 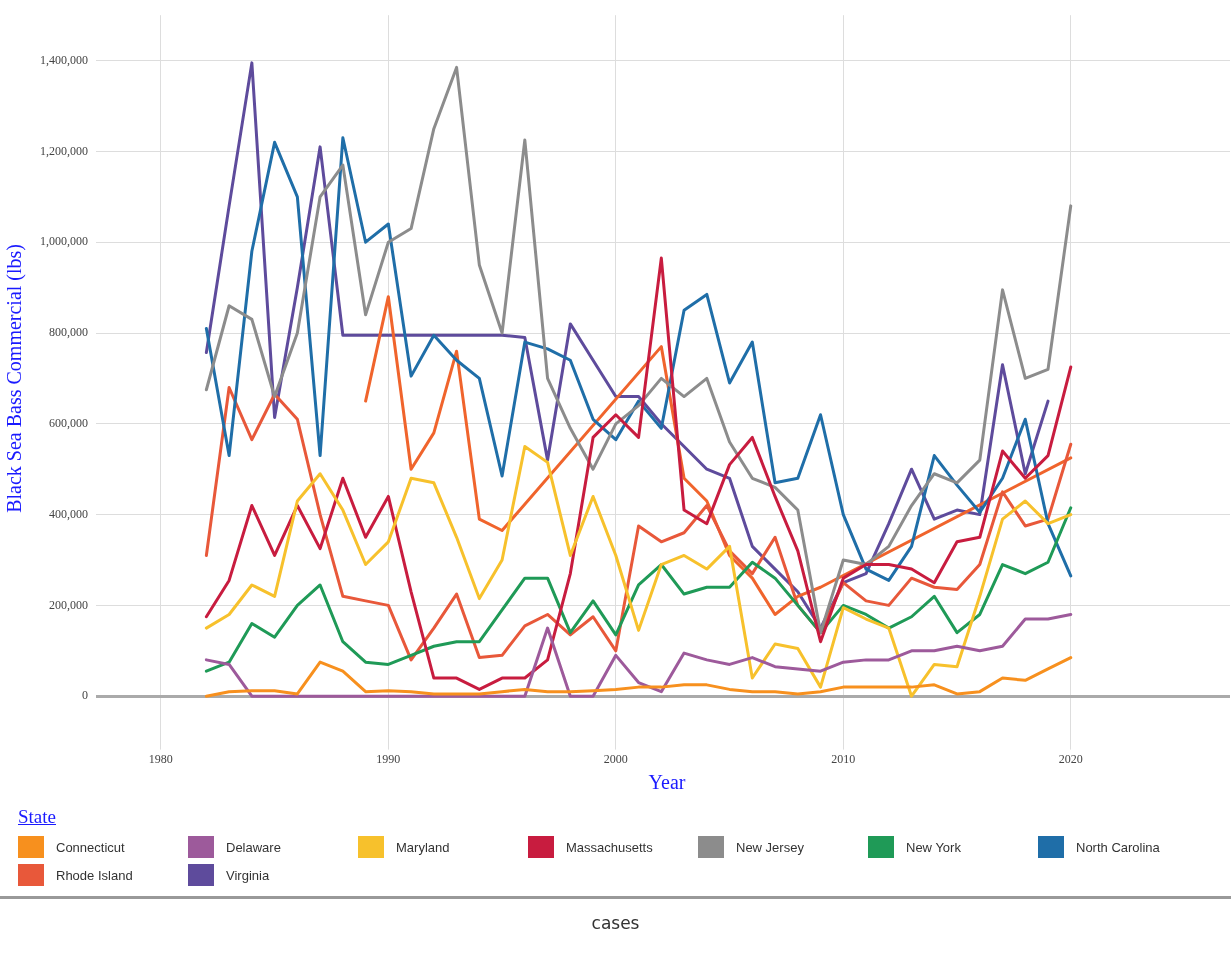 I want to click on y-tick-label: 1,000,000, so click(x=64, y=241).